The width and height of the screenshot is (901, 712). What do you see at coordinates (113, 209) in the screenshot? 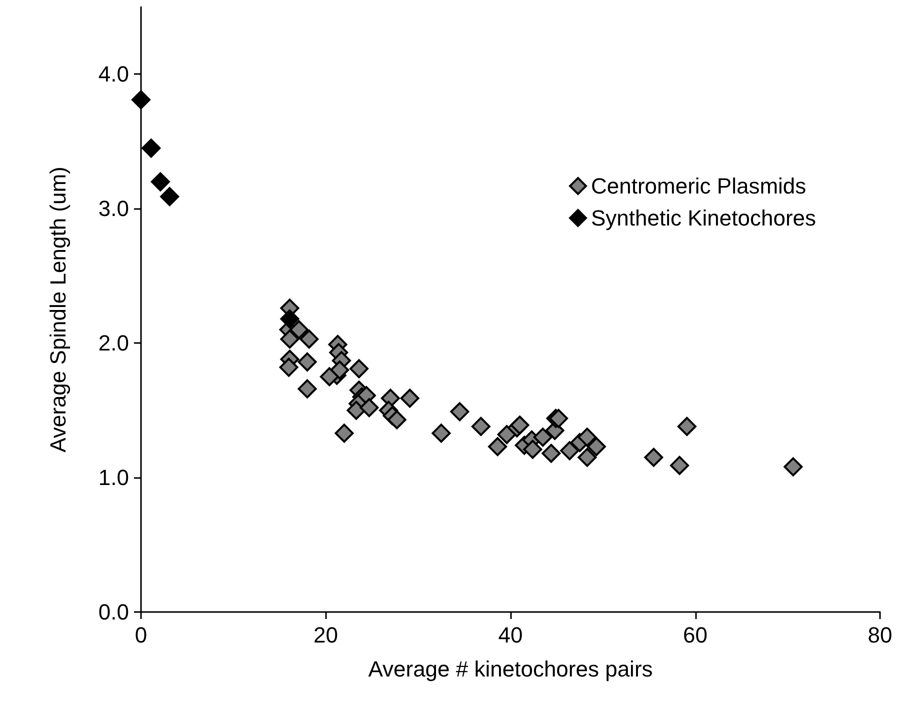
I see `y-tick-label: 3.0` at bounding box center [113, 209].